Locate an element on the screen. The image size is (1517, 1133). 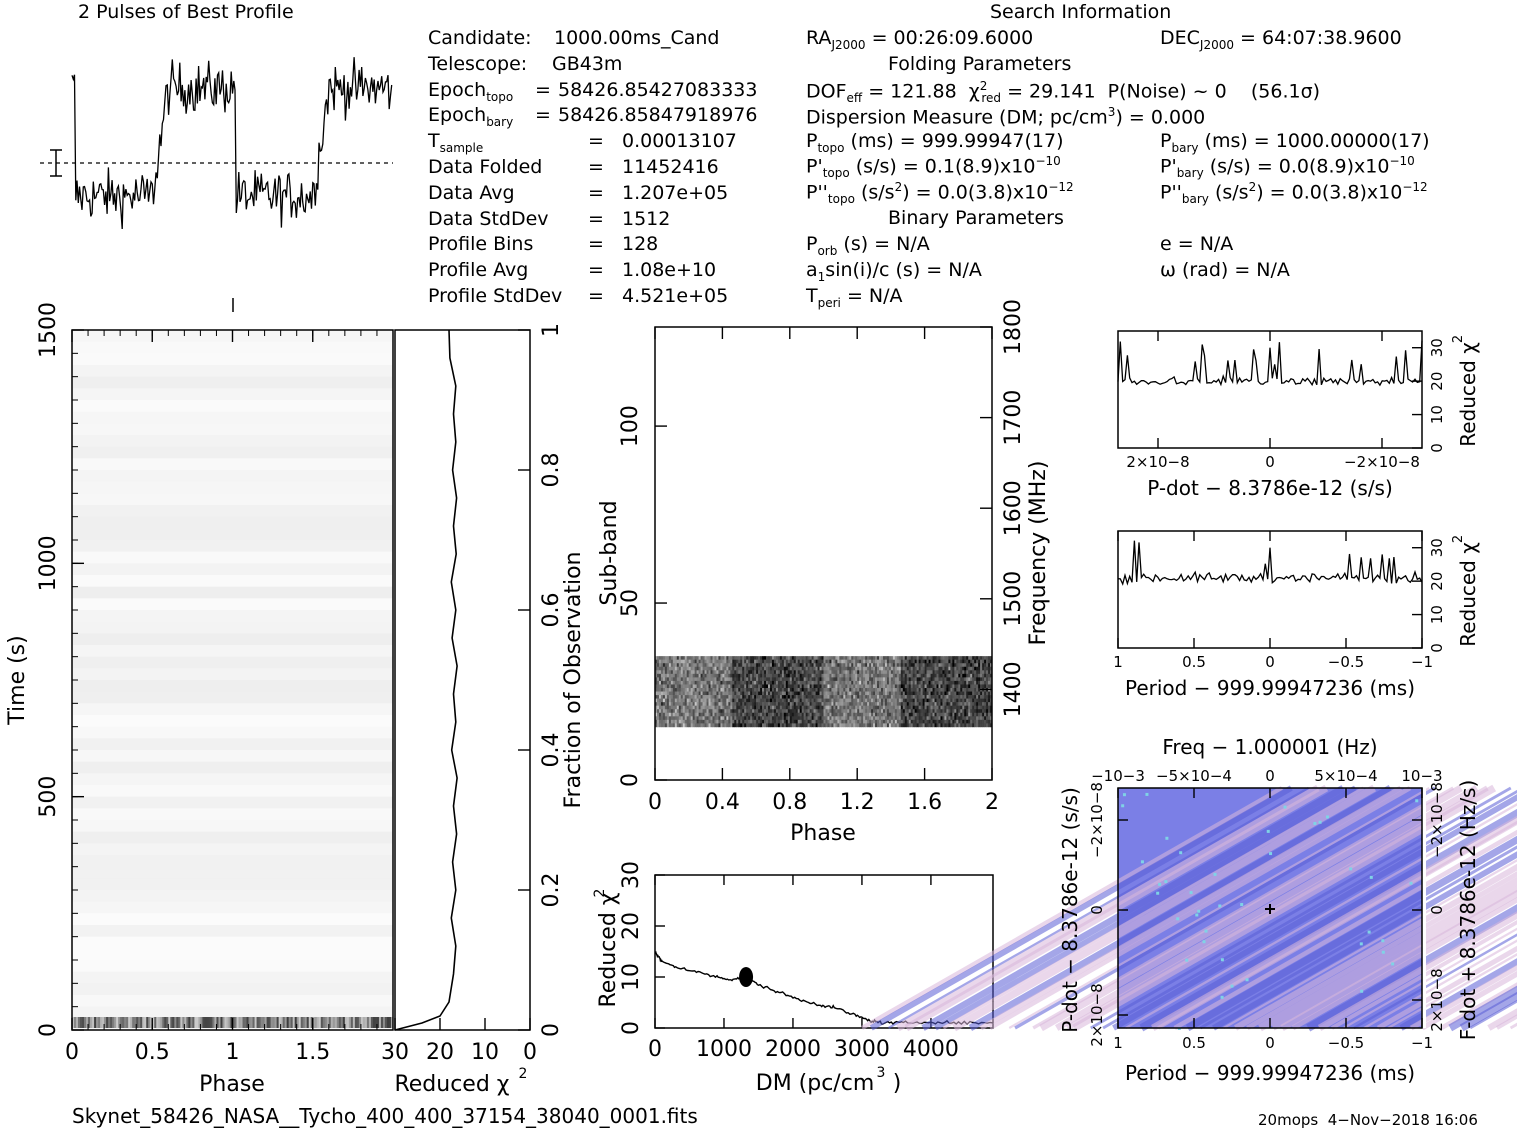
subband-ytick-right-label: 1700 is located at coordinates (1013, 418).